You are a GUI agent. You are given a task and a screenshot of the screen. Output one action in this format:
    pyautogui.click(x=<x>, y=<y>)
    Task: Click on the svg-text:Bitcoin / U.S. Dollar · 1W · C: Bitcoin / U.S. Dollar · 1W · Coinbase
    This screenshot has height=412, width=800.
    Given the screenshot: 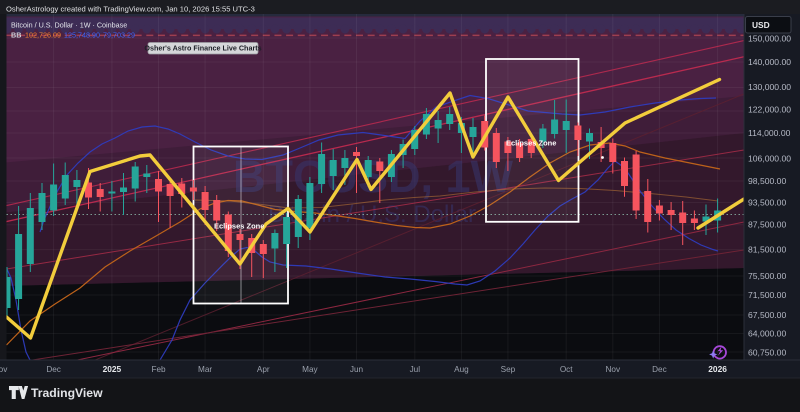 What is the action you would take?
    pyautogui.click(x=69, y=25)
    